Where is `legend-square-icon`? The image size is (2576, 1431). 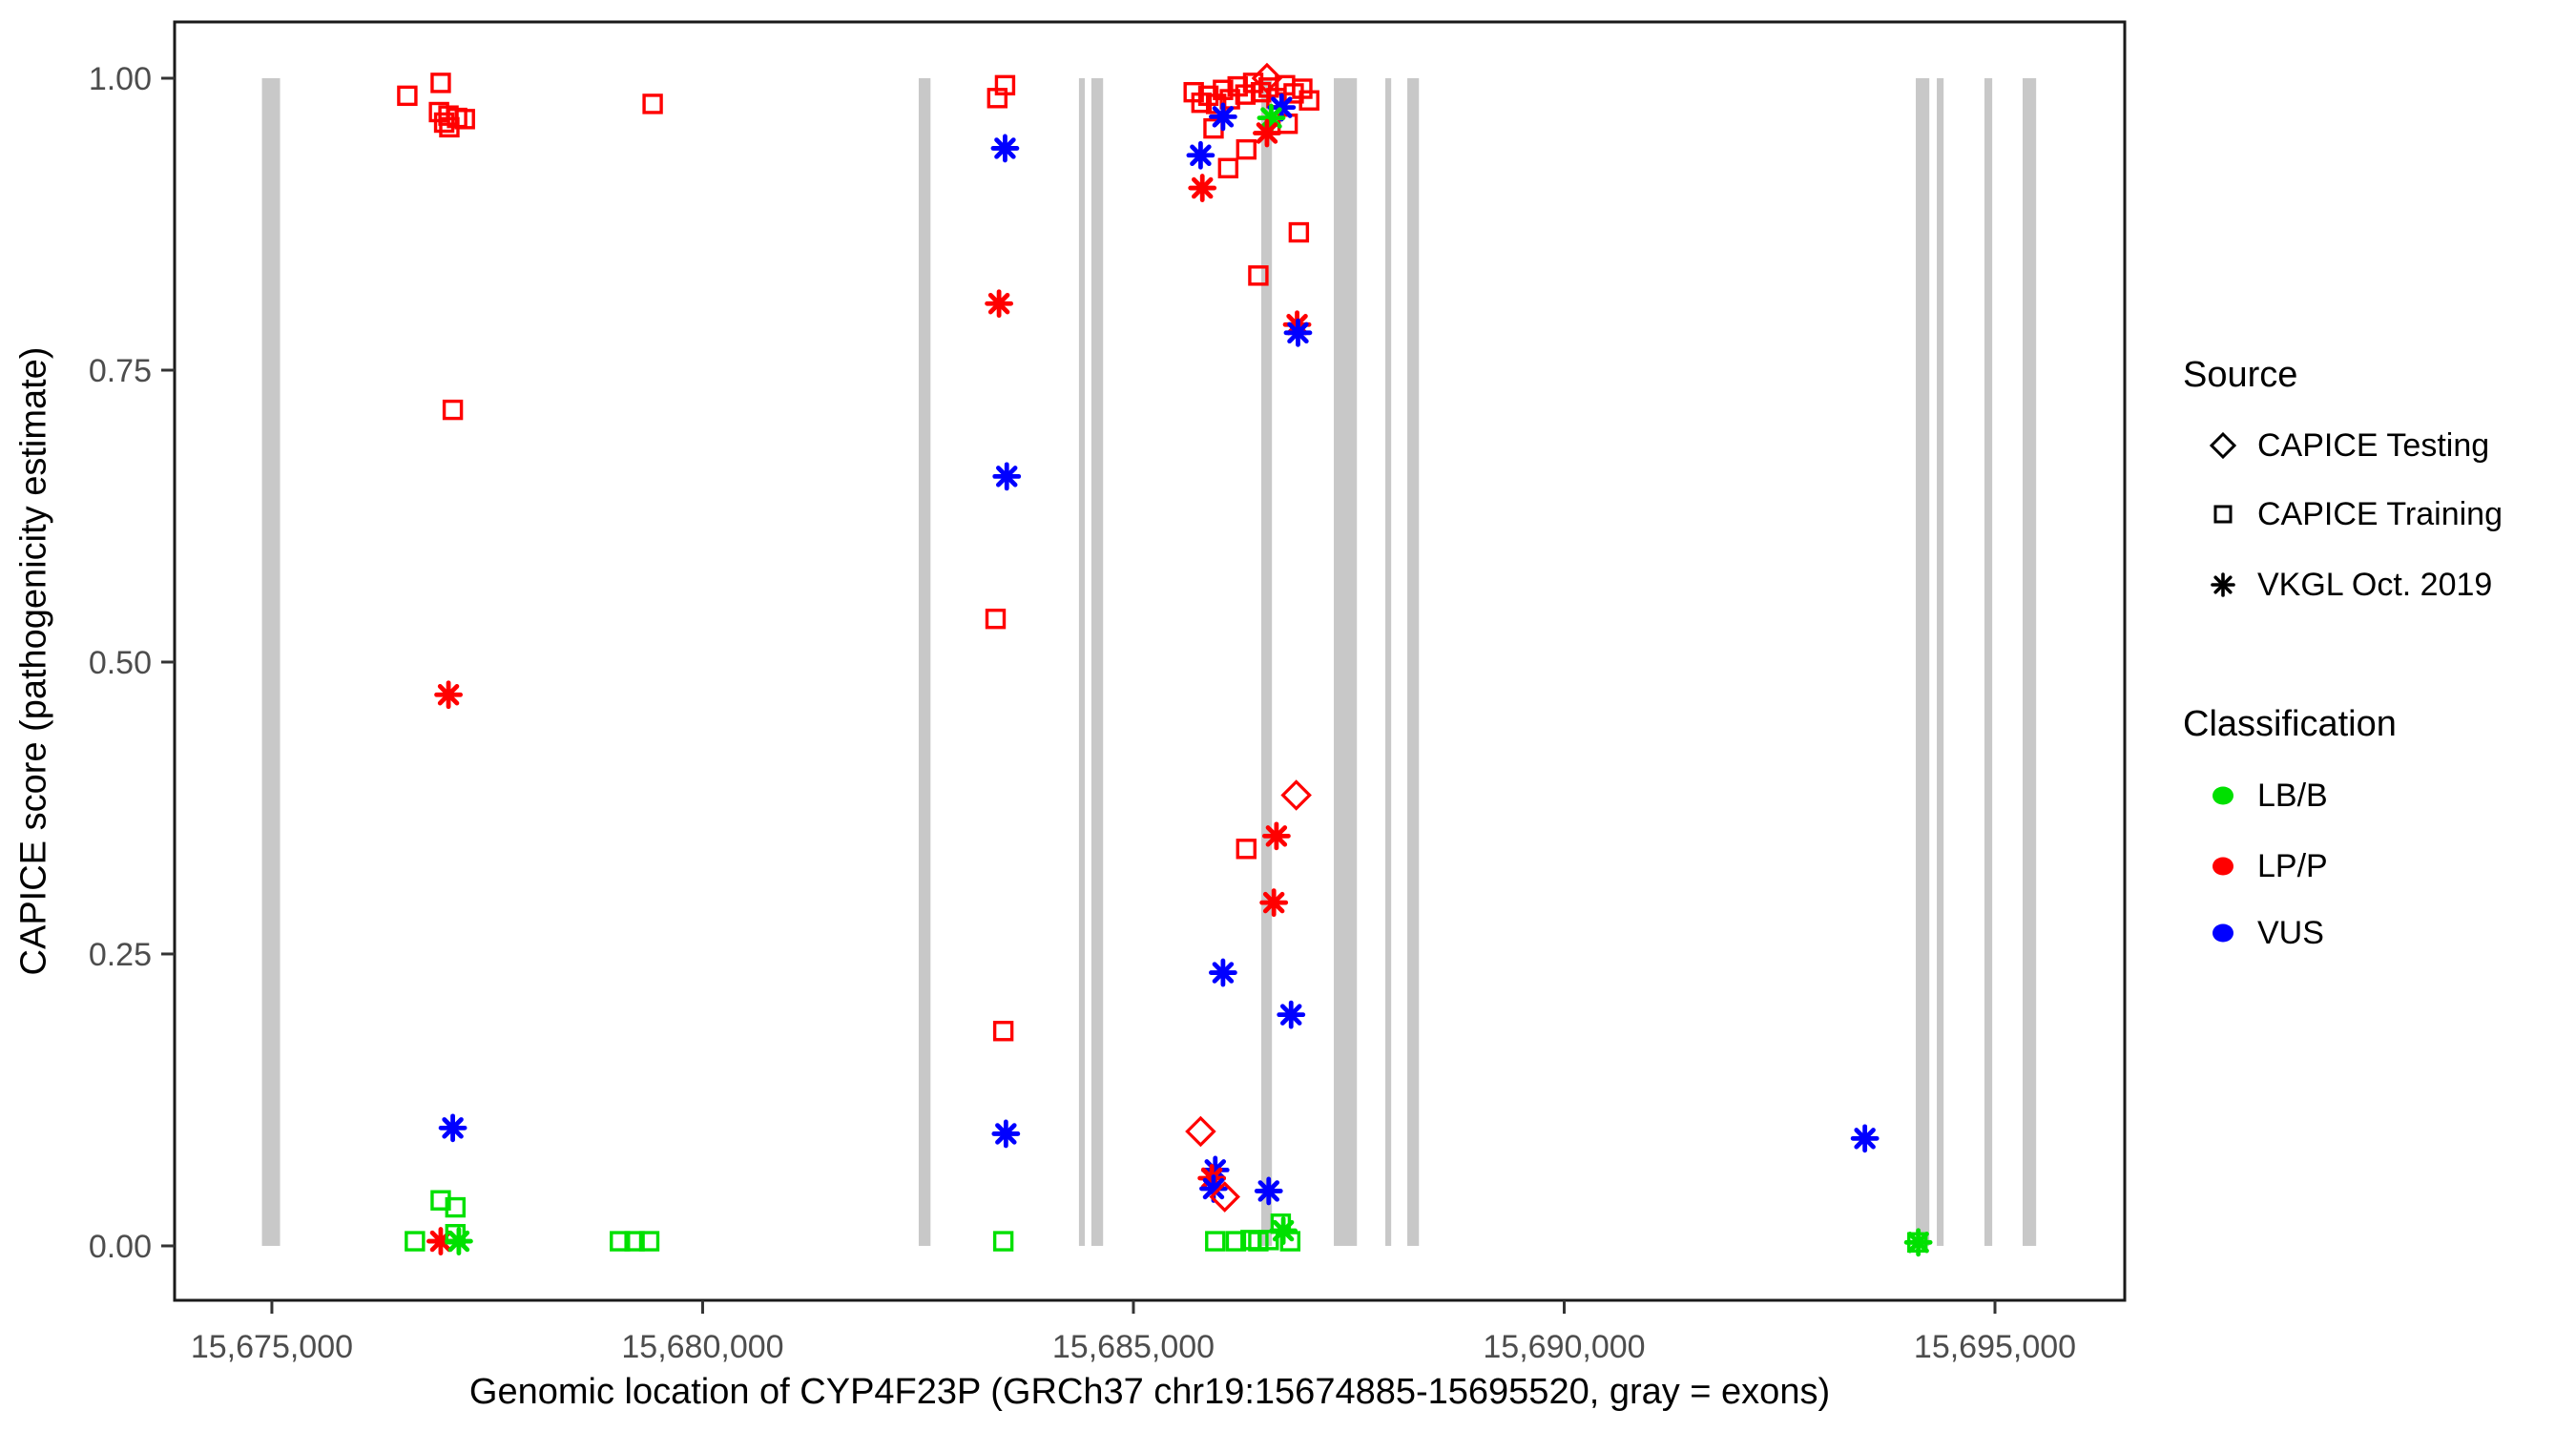 legend-square-icon is located at coordinates (2223, 514).